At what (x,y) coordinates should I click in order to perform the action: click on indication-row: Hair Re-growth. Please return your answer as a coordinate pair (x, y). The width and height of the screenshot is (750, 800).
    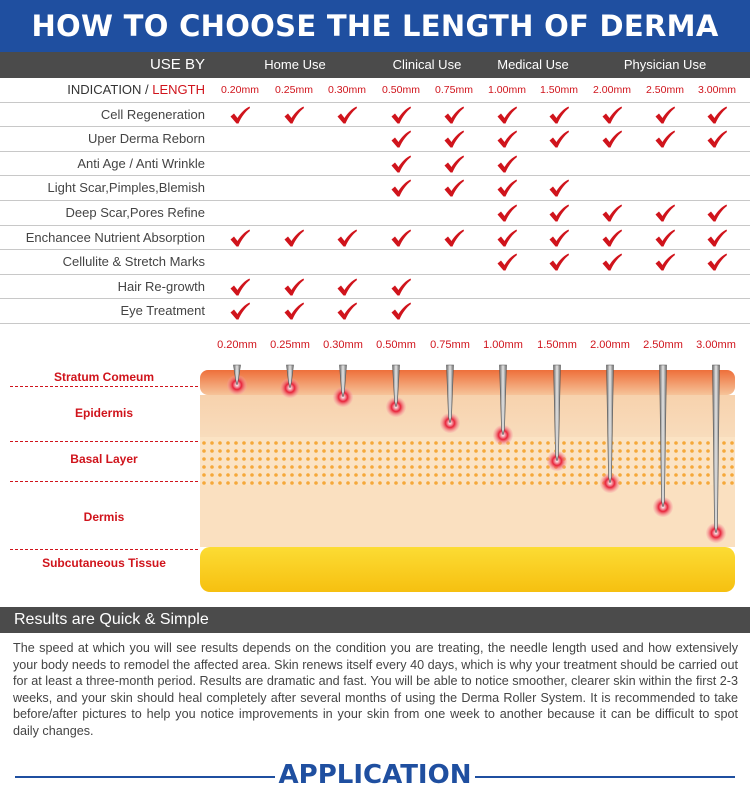
    Looking at the image, I should click on (375, 287).